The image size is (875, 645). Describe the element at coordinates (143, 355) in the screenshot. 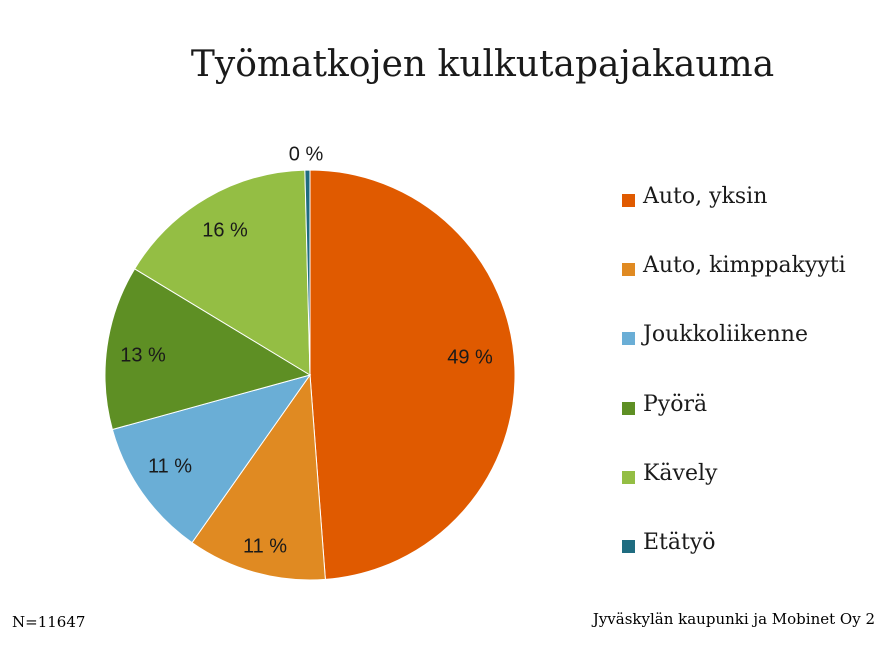

I see `data-label-3: 13 %` at that location.